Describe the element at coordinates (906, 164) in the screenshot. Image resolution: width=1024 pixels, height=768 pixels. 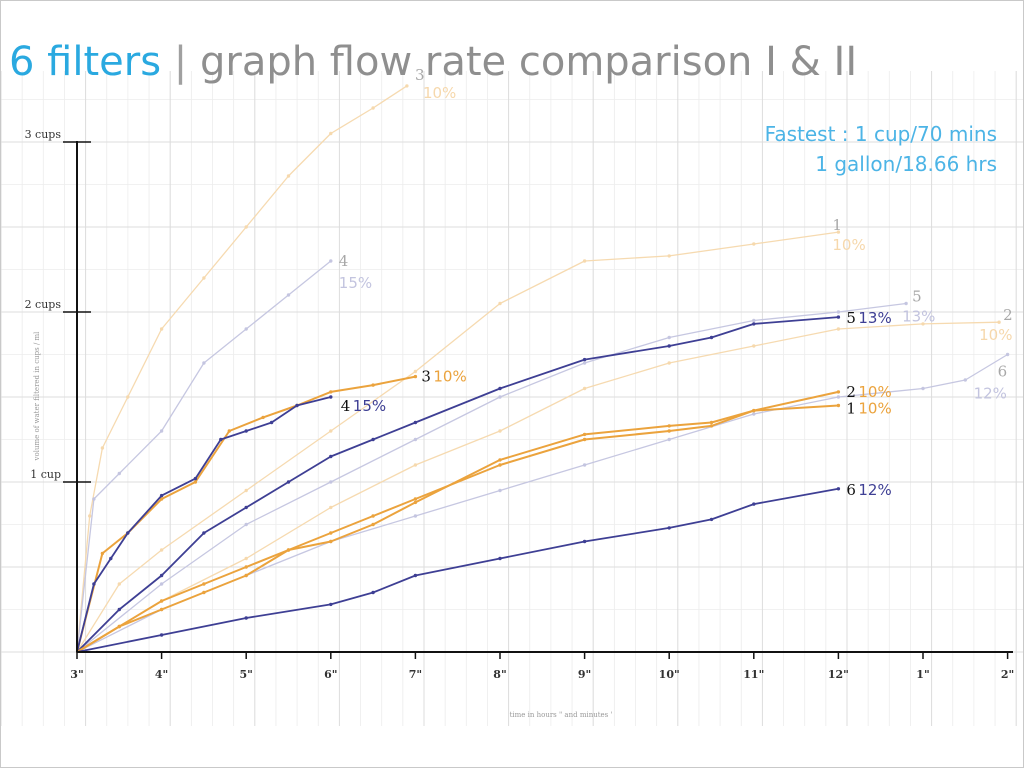
I see `note-line-2: 1 gallon/18.66 hrs` at that location.